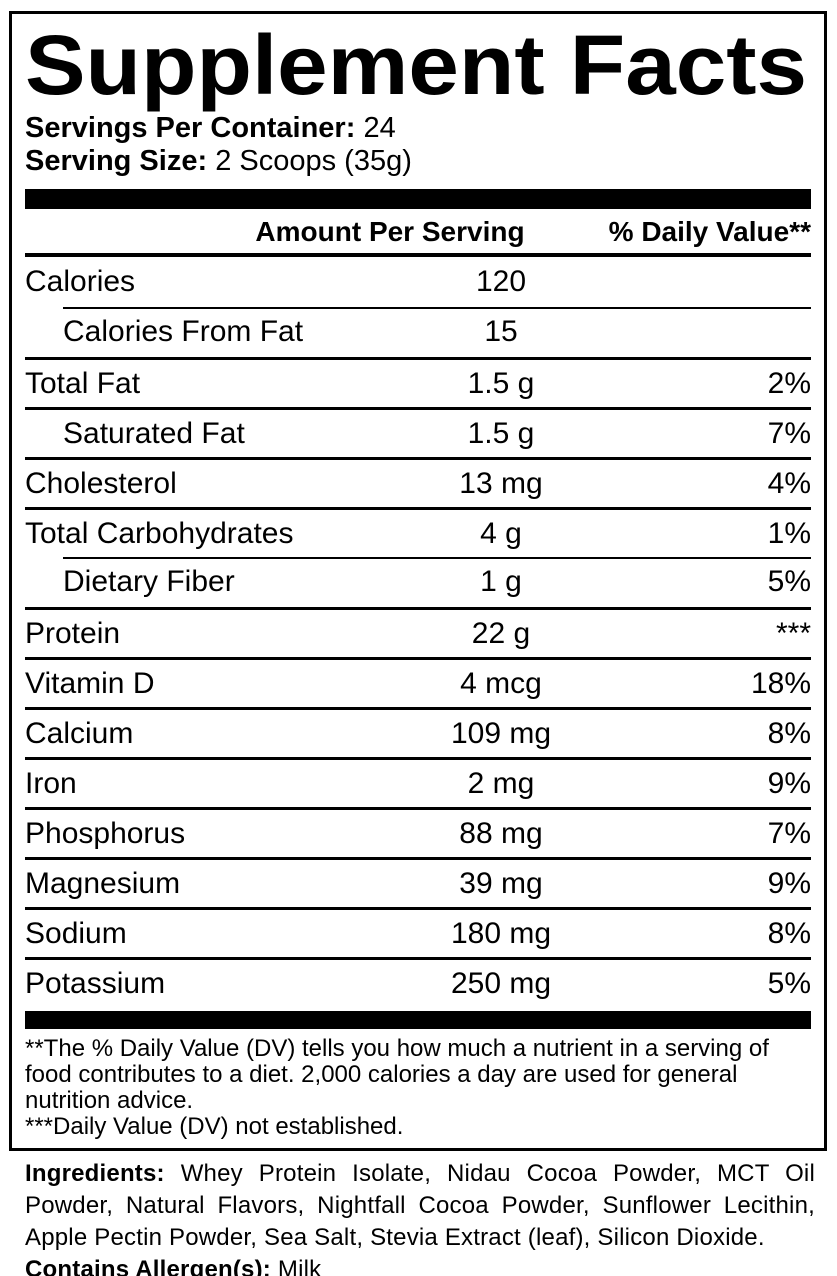 This screenshot has height=1276, width=837. I want to click on not-established-footnote: ***Daily Value (DV) not established., so click(214, 1126).